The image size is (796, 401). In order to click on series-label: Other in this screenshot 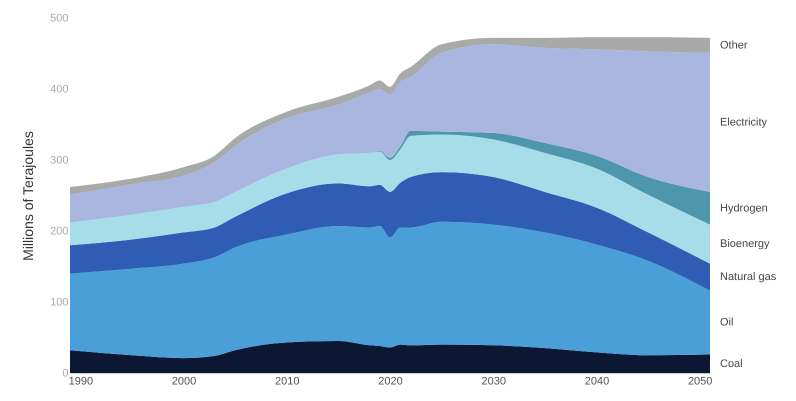, I will do `click(734, 45)`.